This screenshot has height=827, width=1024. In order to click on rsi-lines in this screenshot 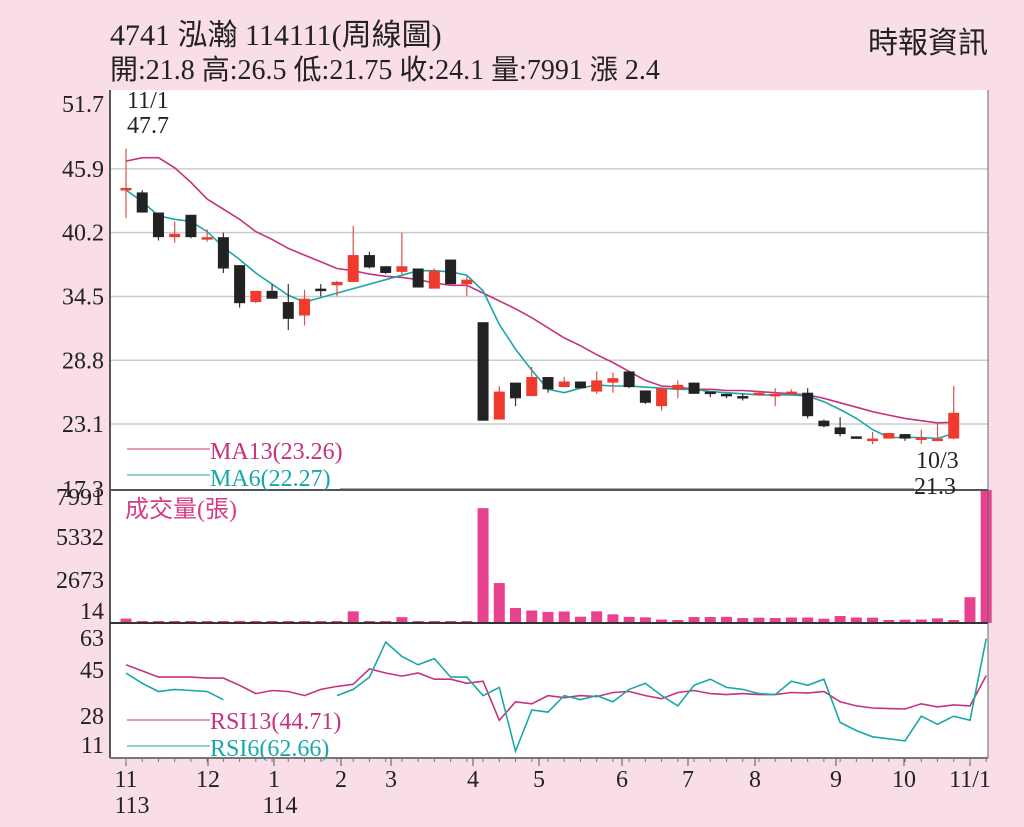, I will do `click(556, 696)`.